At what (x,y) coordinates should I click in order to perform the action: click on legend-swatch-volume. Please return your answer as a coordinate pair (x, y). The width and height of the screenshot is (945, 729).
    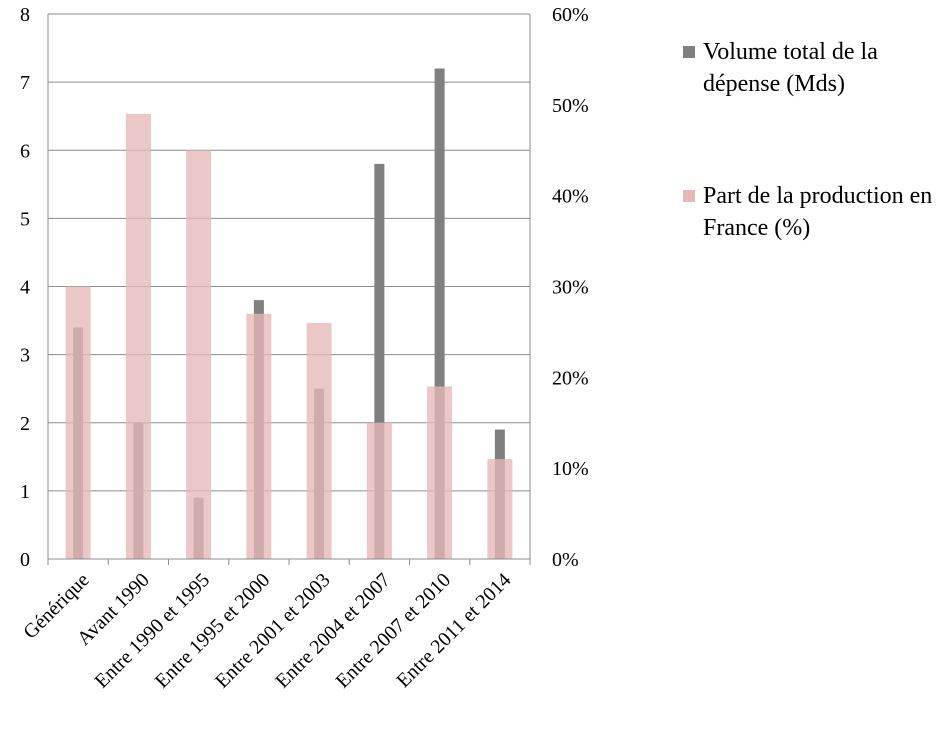
    Looking at the image, I should click on (689, 52).